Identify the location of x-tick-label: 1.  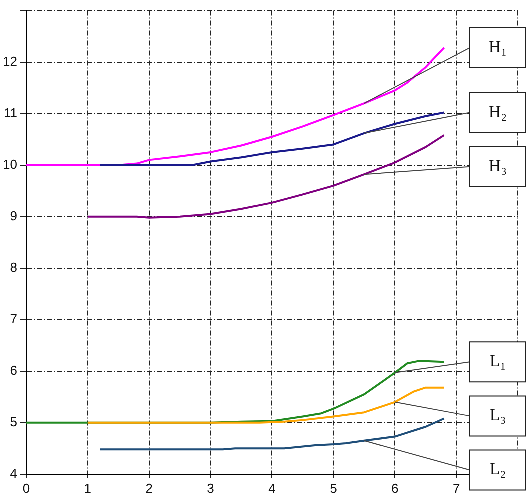
(88, 488).